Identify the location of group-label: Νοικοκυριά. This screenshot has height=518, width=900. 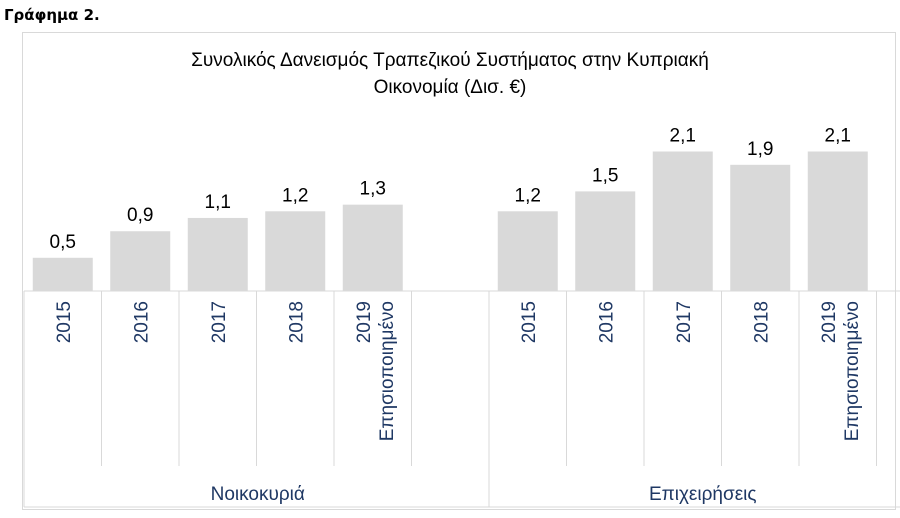
(258, 494).